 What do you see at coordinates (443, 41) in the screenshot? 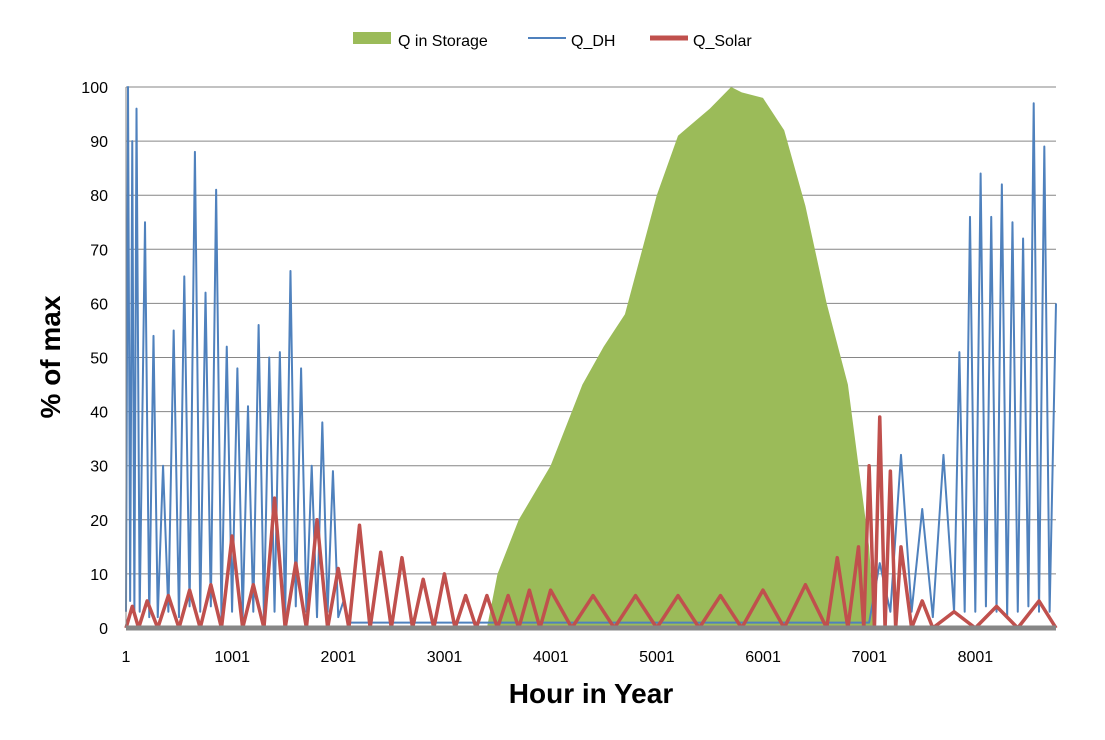
I see `legend-label-storage: Q in Storage` at bounding box center [443, 41].